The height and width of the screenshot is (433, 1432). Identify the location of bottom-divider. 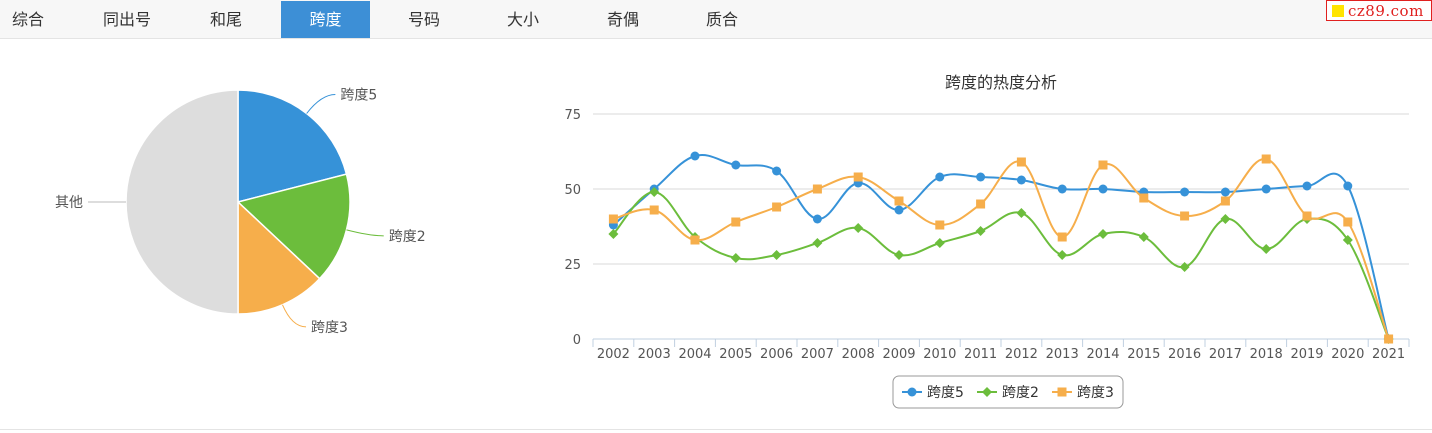
(716, 429).